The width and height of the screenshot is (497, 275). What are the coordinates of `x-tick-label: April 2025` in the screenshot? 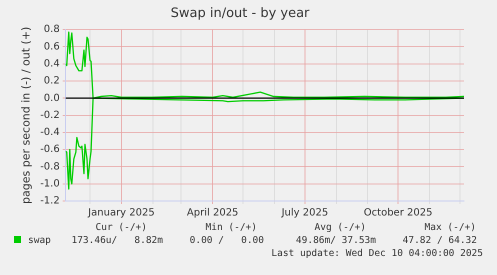 It's located at (212, 213).